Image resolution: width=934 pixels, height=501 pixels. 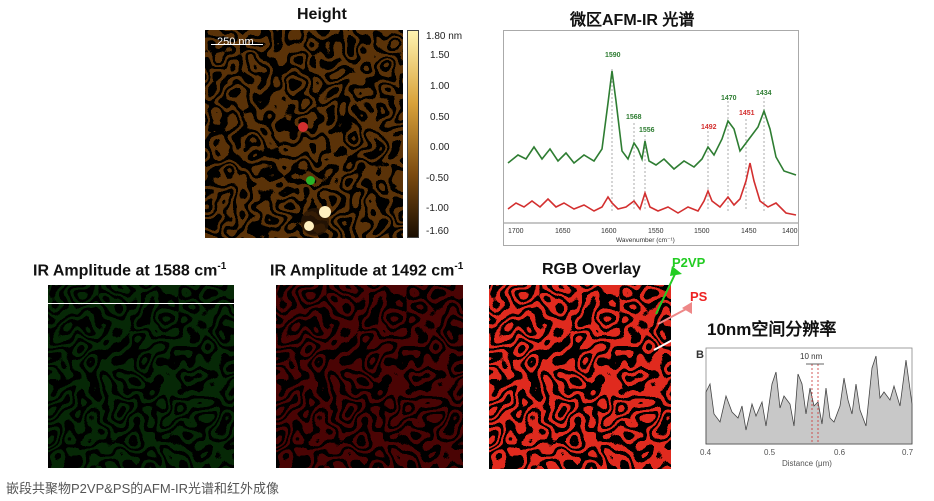 What do you see at coordinates (702, 231) in the screenshot?
I see `x-tick: 1500` at bounding box center [702, 231].